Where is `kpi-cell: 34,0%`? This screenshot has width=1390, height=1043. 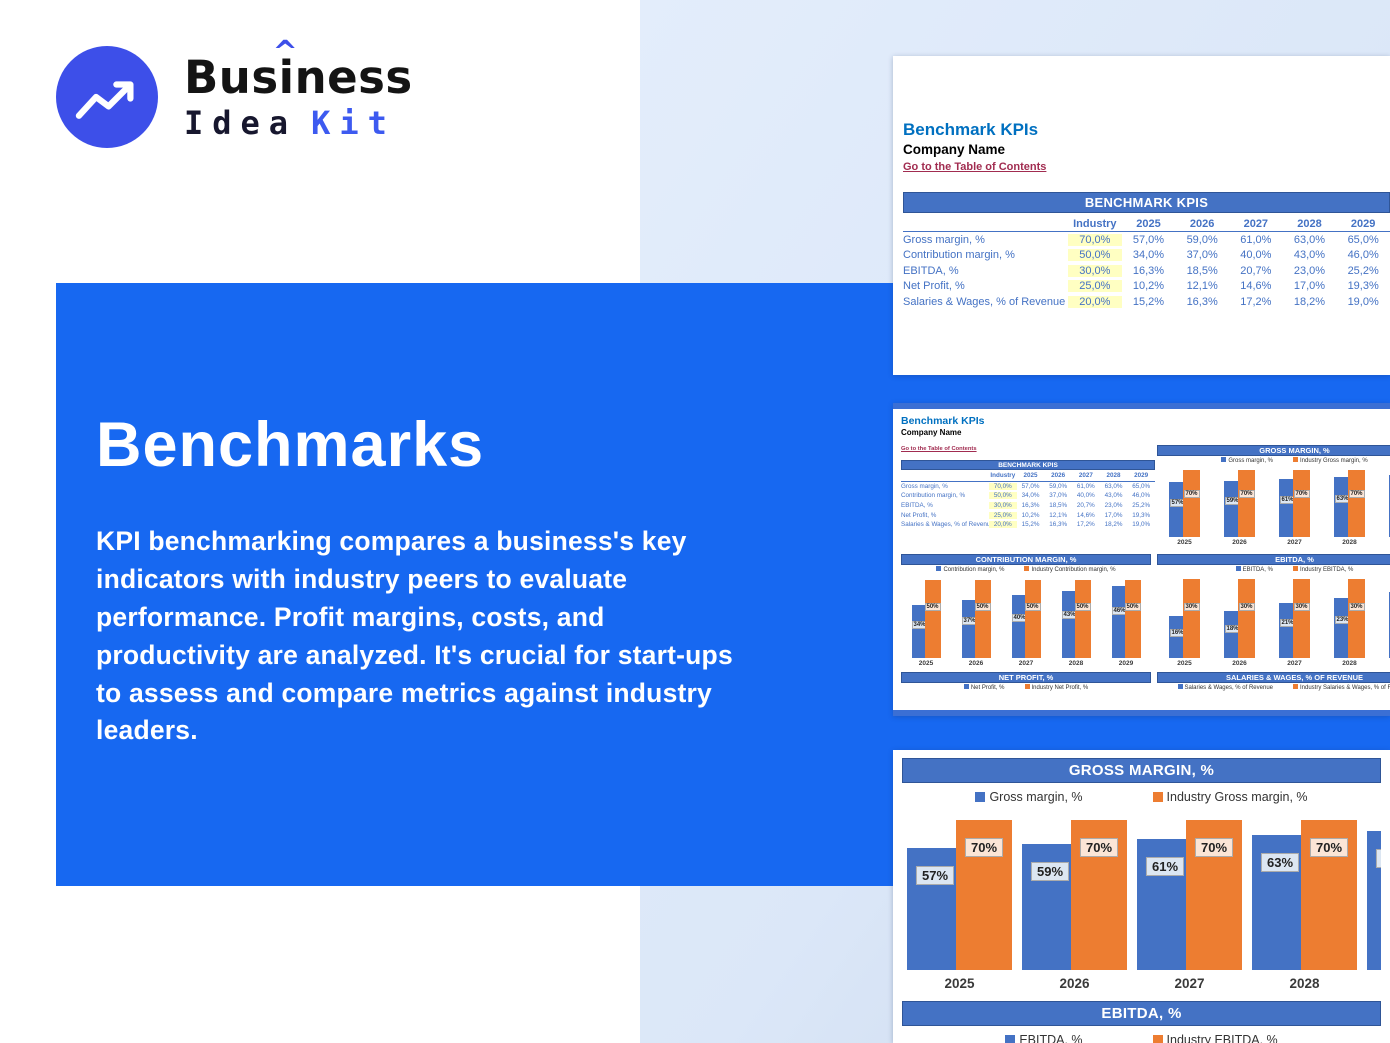 kpi-cell: 34,0% is located at coordinates (1030, 496).